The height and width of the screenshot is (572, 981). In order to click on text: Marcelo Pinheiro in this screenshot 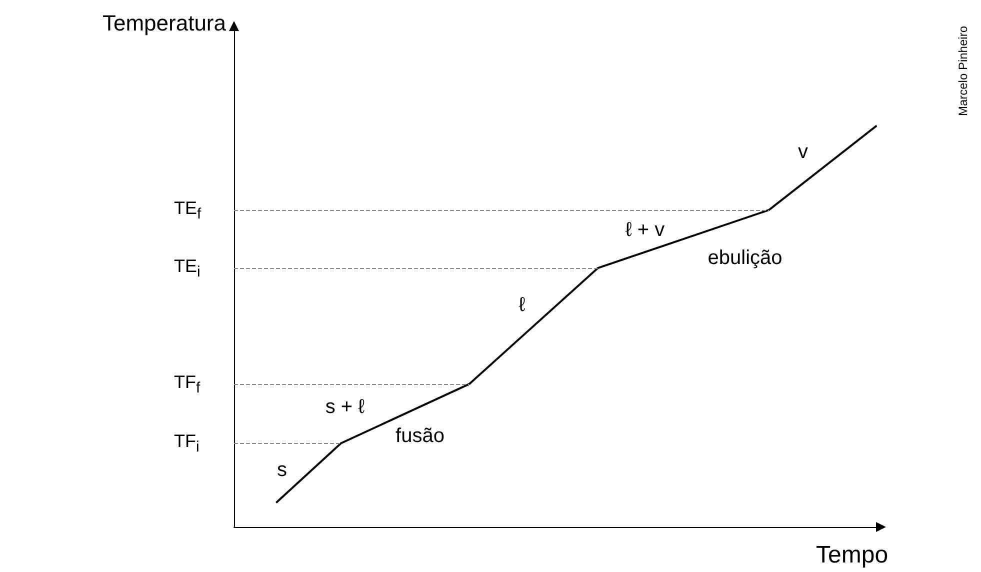, I will do `click(963, 71)`.